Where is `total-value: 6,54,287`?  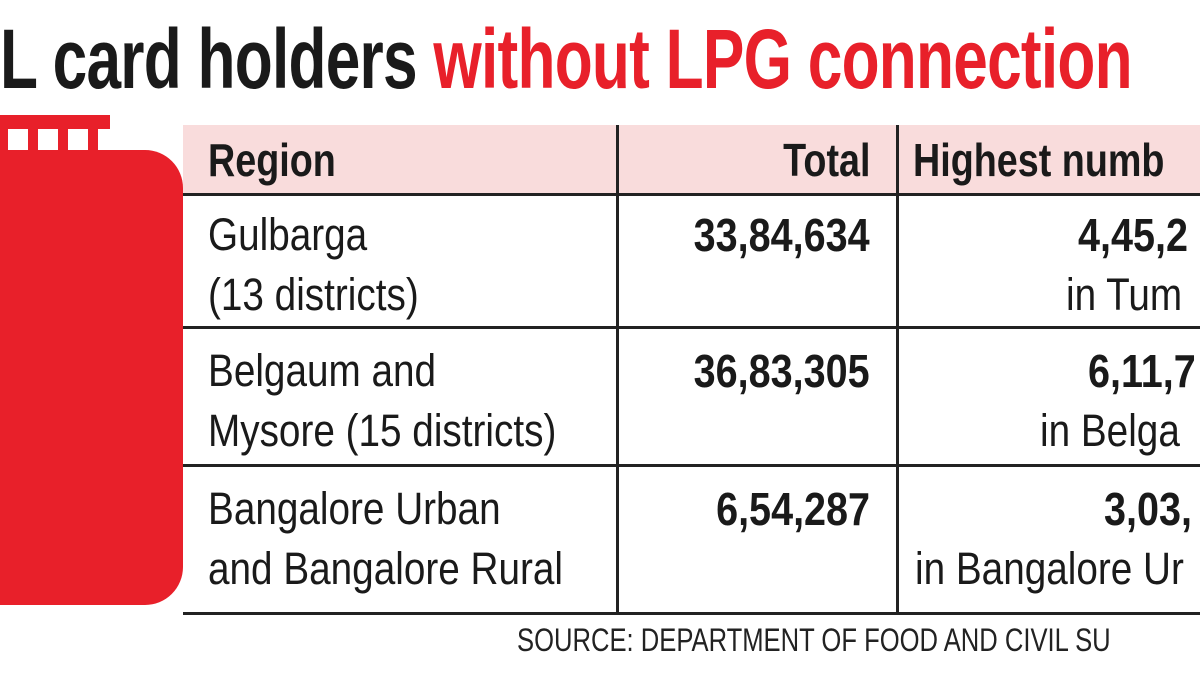
total-value: 6,54,287 is located at coordinates (793, 509).